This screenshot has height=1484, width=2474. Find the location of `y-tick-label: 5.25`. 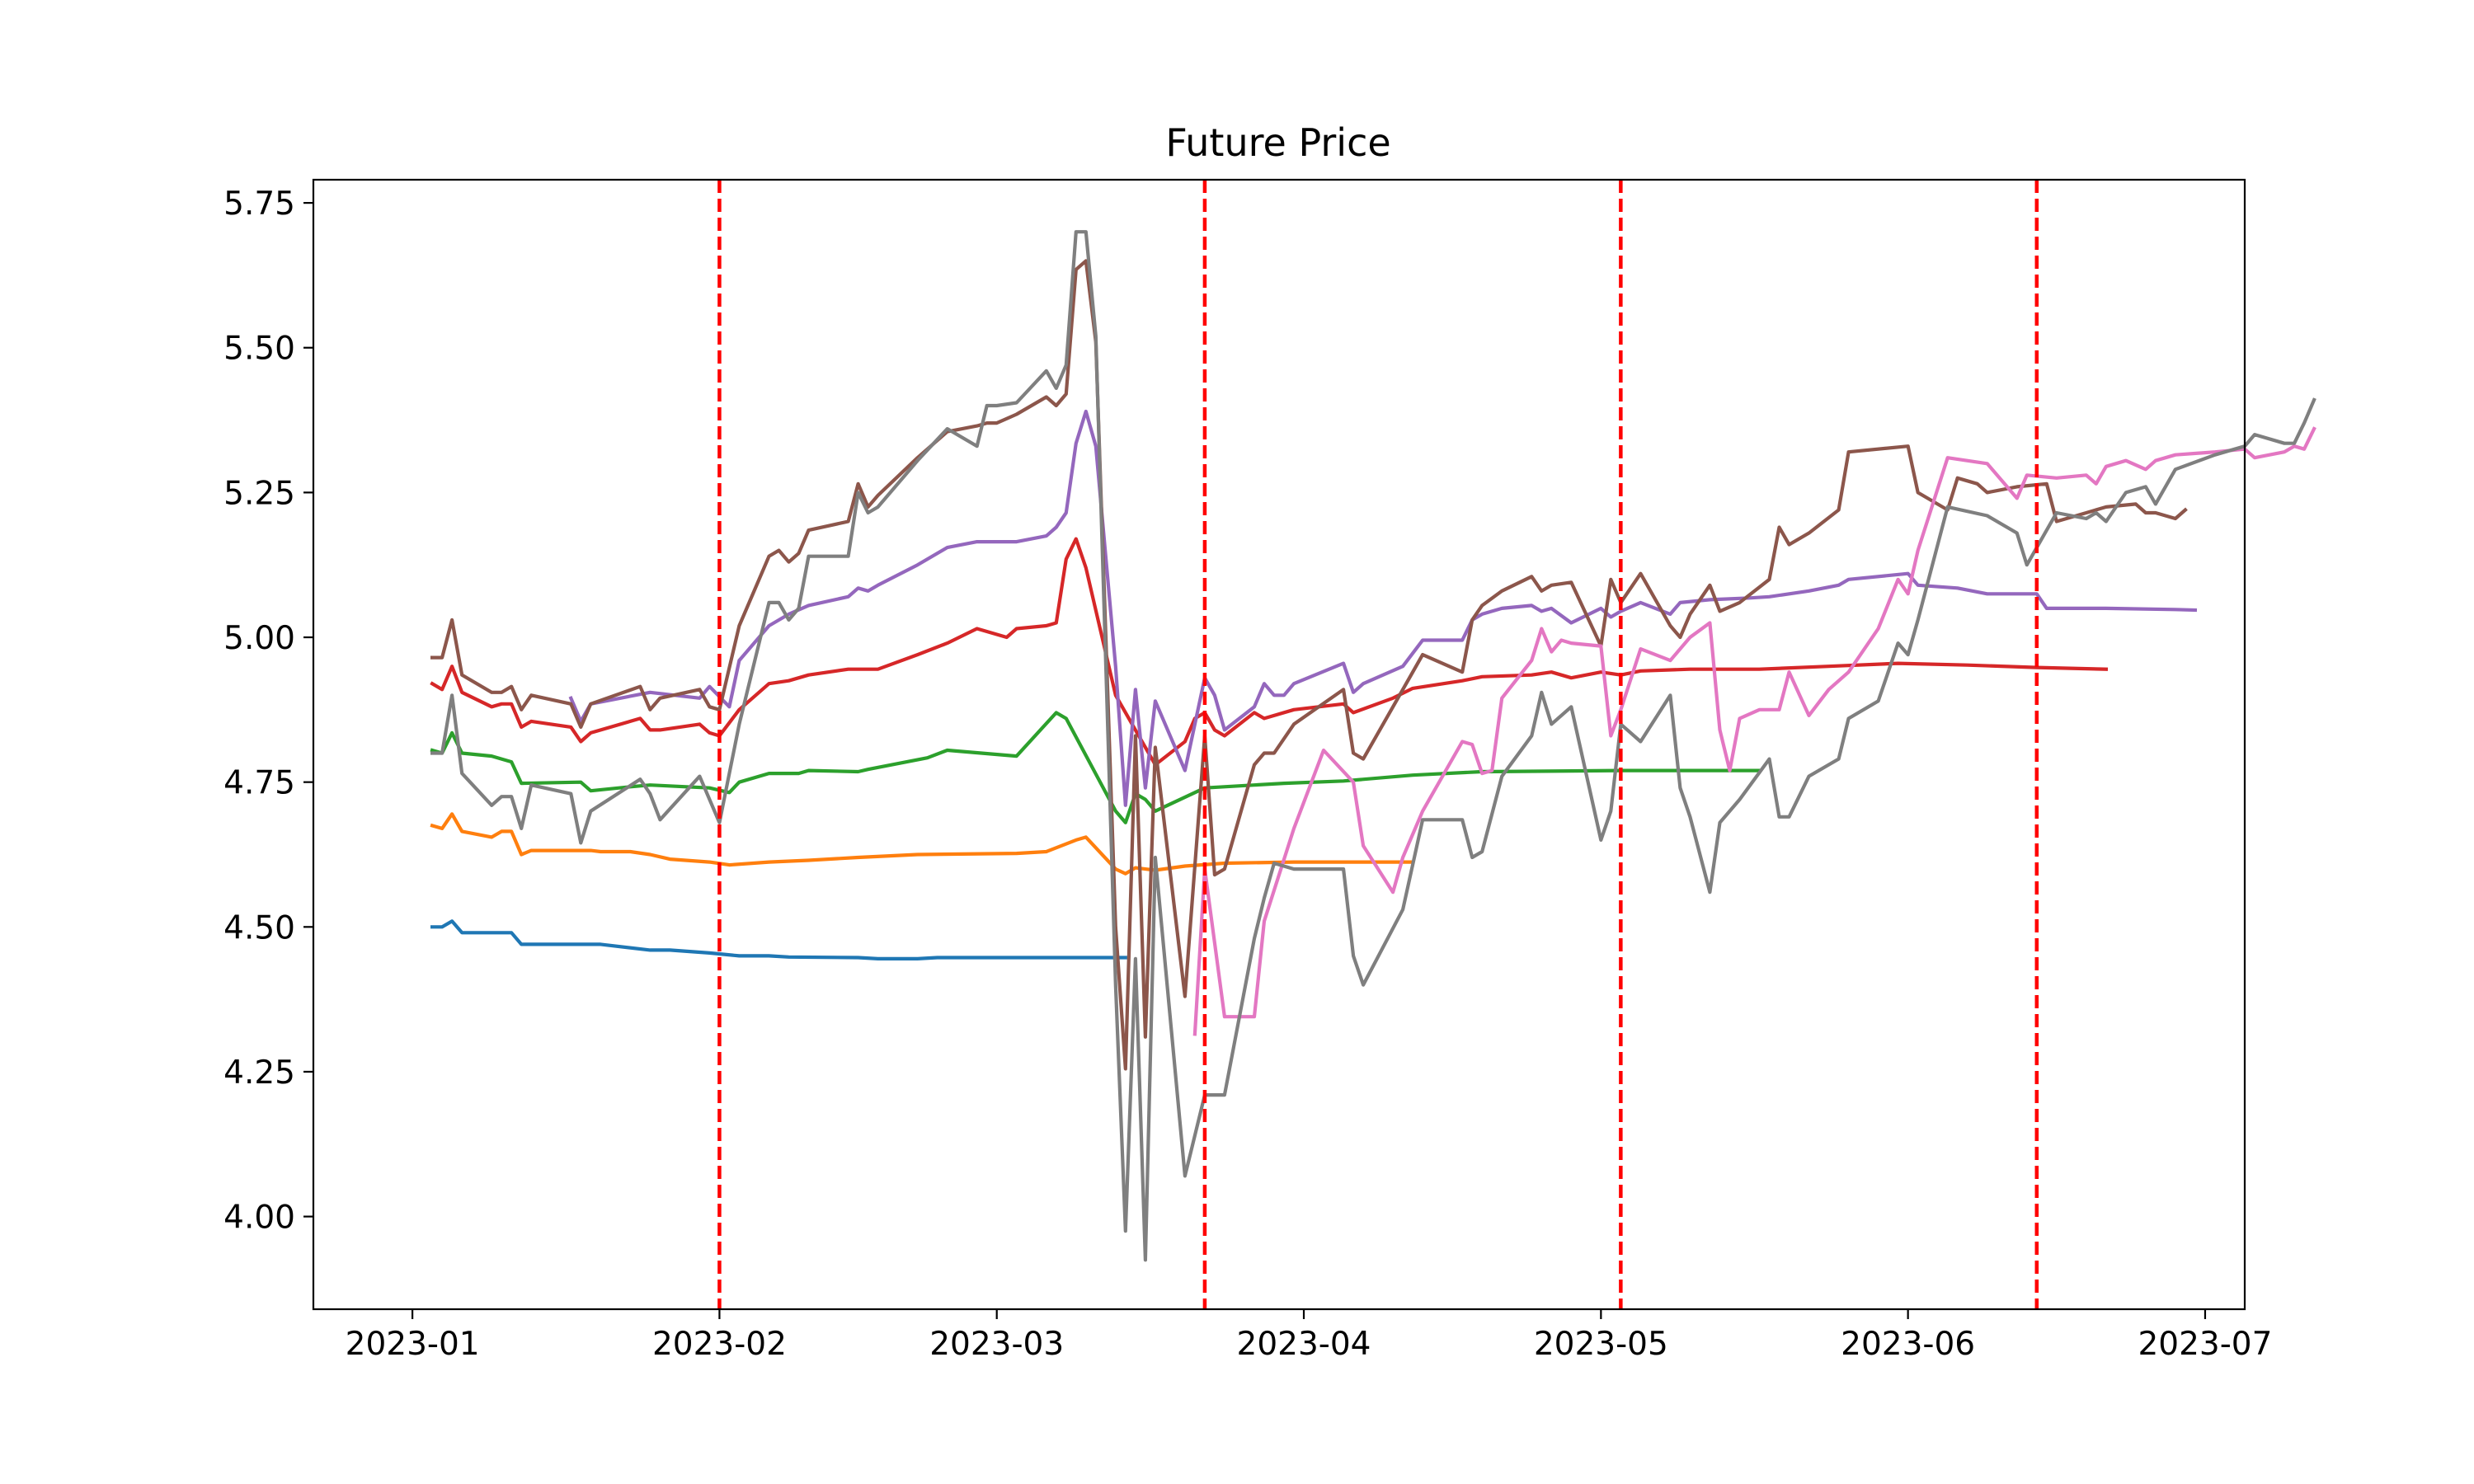

y-tick-label: 5.25 is located at coordinates (259, 493).